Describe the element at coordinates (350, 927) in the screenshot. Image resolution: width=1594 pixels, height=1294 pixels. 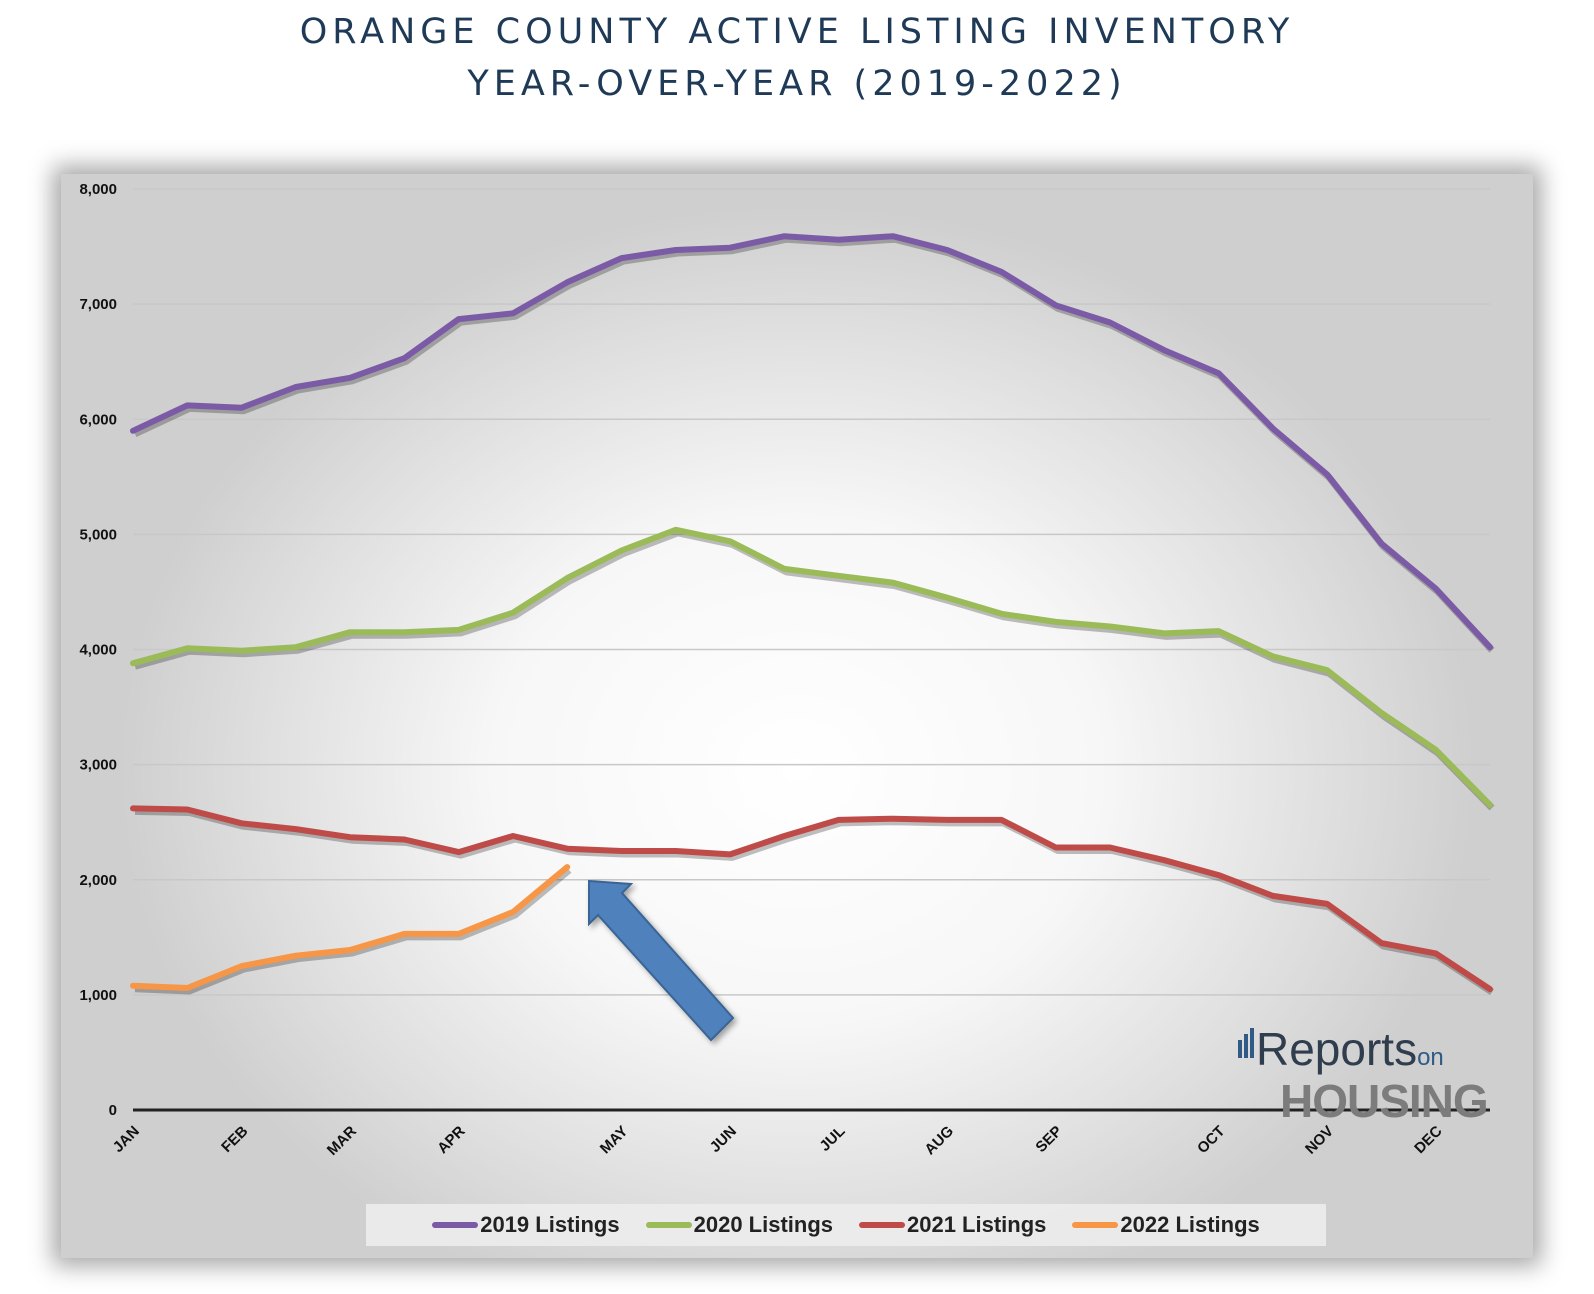
I see `series-line-2022` at that location.